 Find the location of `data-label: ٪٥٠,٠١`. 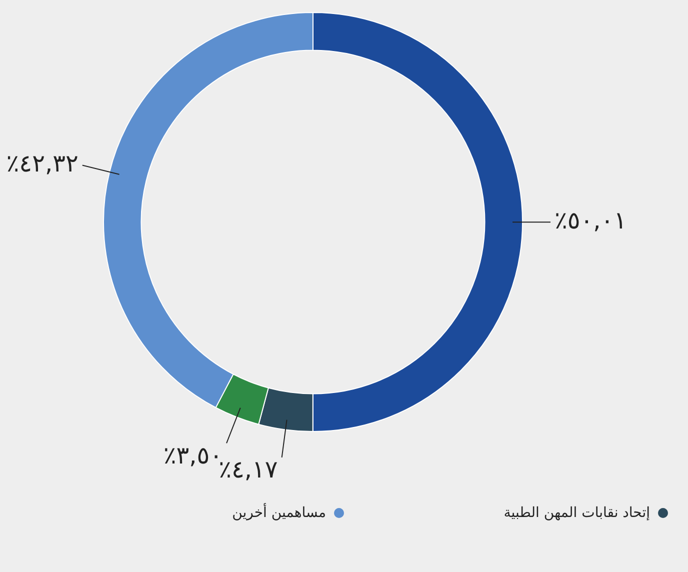

data-label: ٪٥٠,٠١ is located at coordinates (590, 220).